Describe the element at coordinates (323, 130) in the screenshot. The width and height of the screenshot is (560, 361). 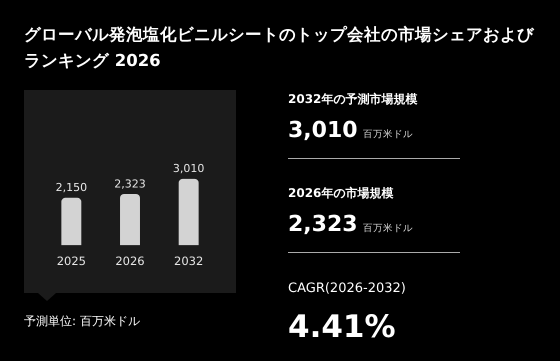
I see `text: 3,010` at that location.